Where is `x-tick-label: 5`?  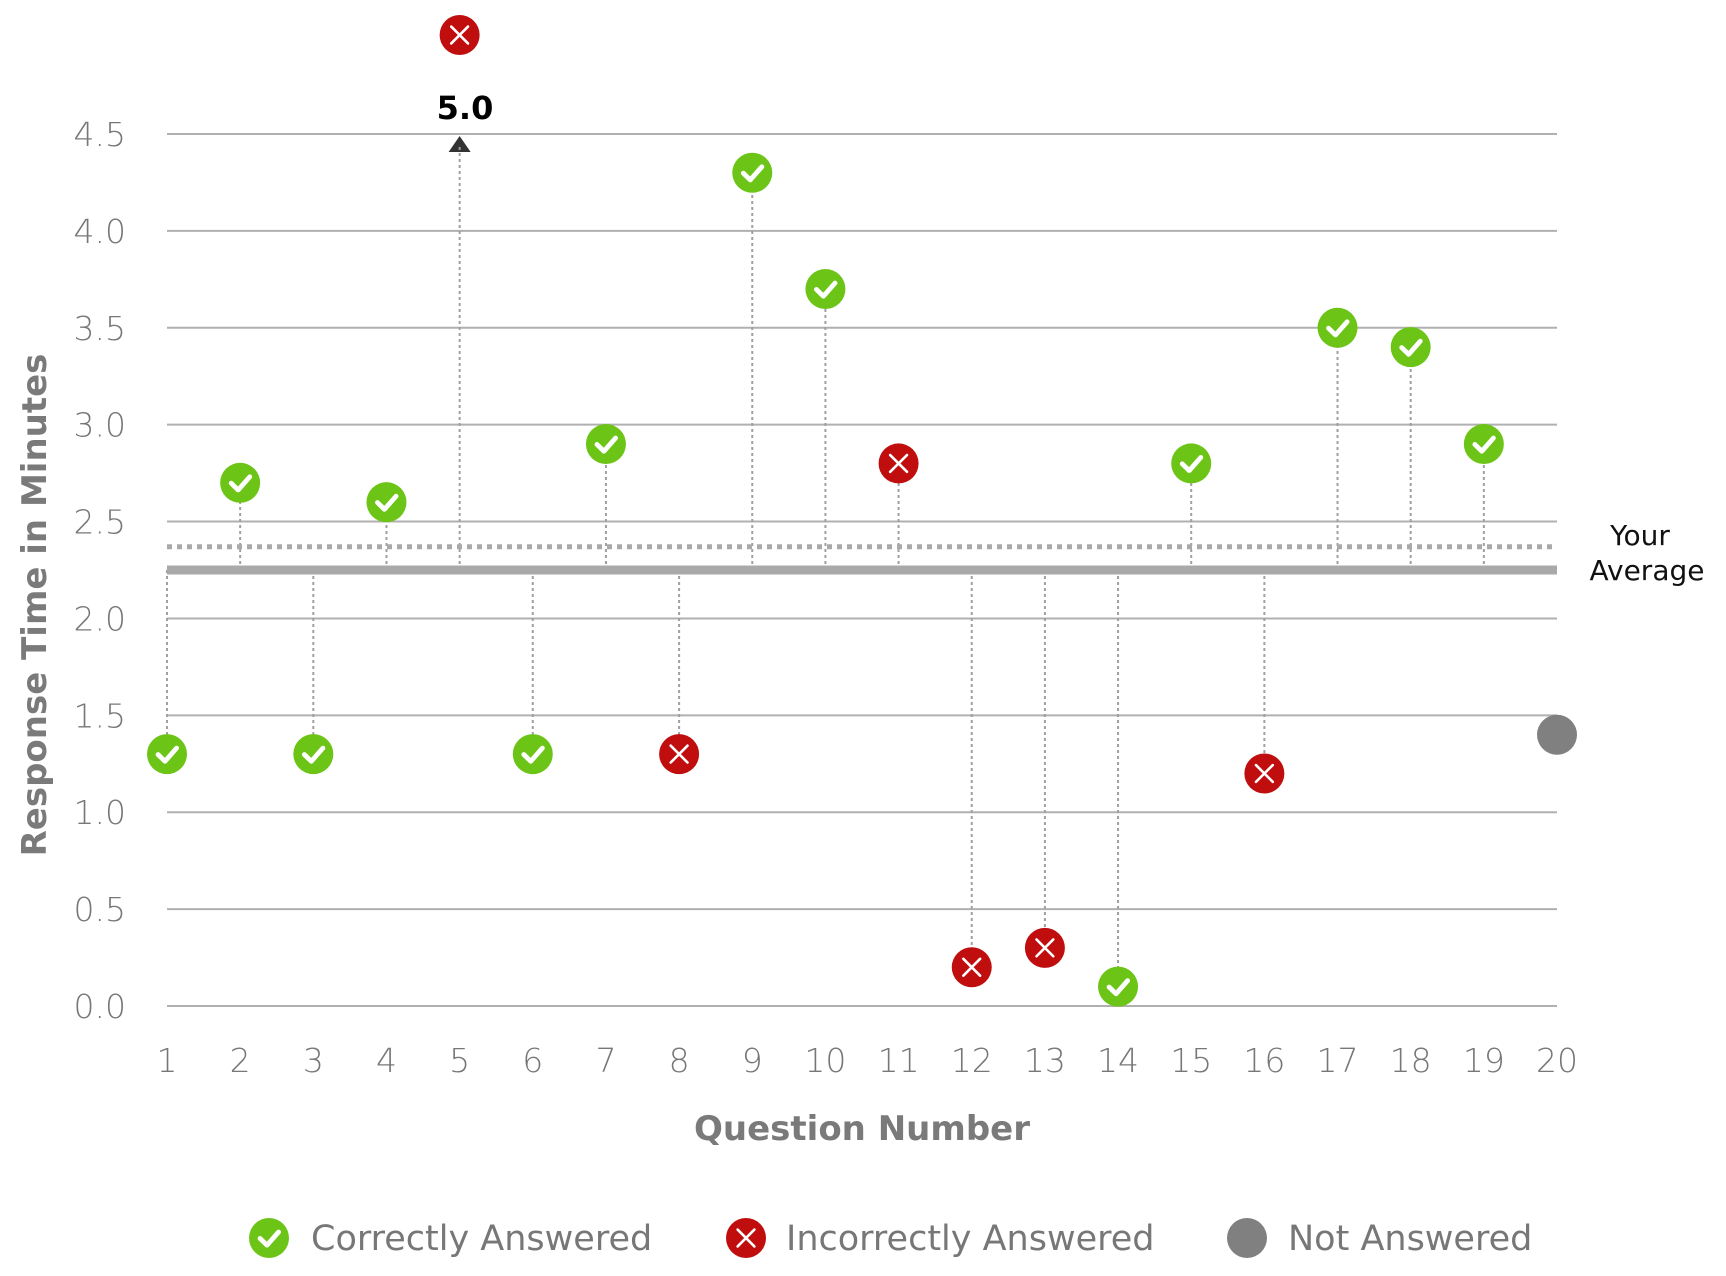 x-tick-label: 5 is located at coordinates (459, 1060).